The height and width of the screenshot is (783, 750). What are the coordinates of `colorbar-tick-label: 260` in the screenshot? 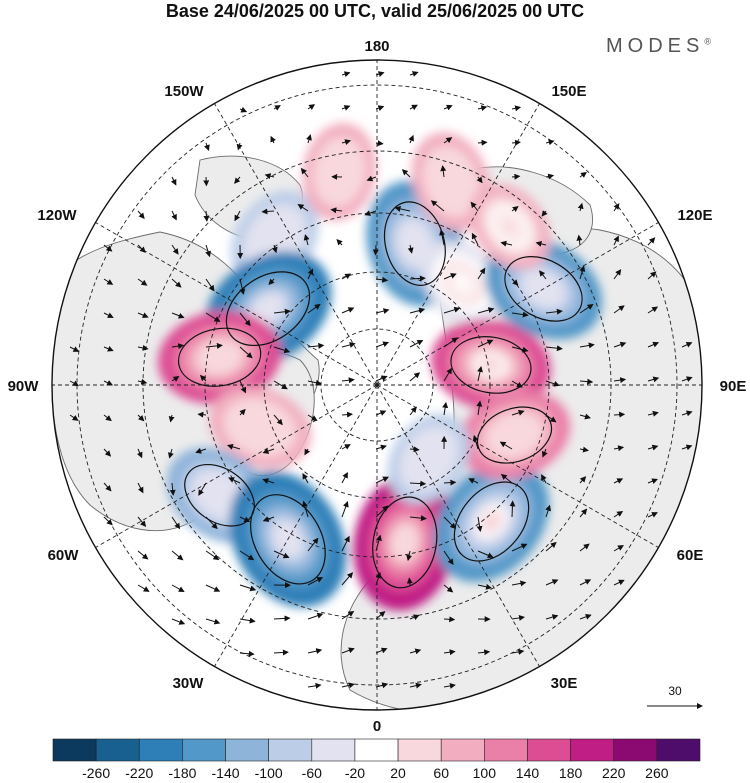 It's located at (657, 773).